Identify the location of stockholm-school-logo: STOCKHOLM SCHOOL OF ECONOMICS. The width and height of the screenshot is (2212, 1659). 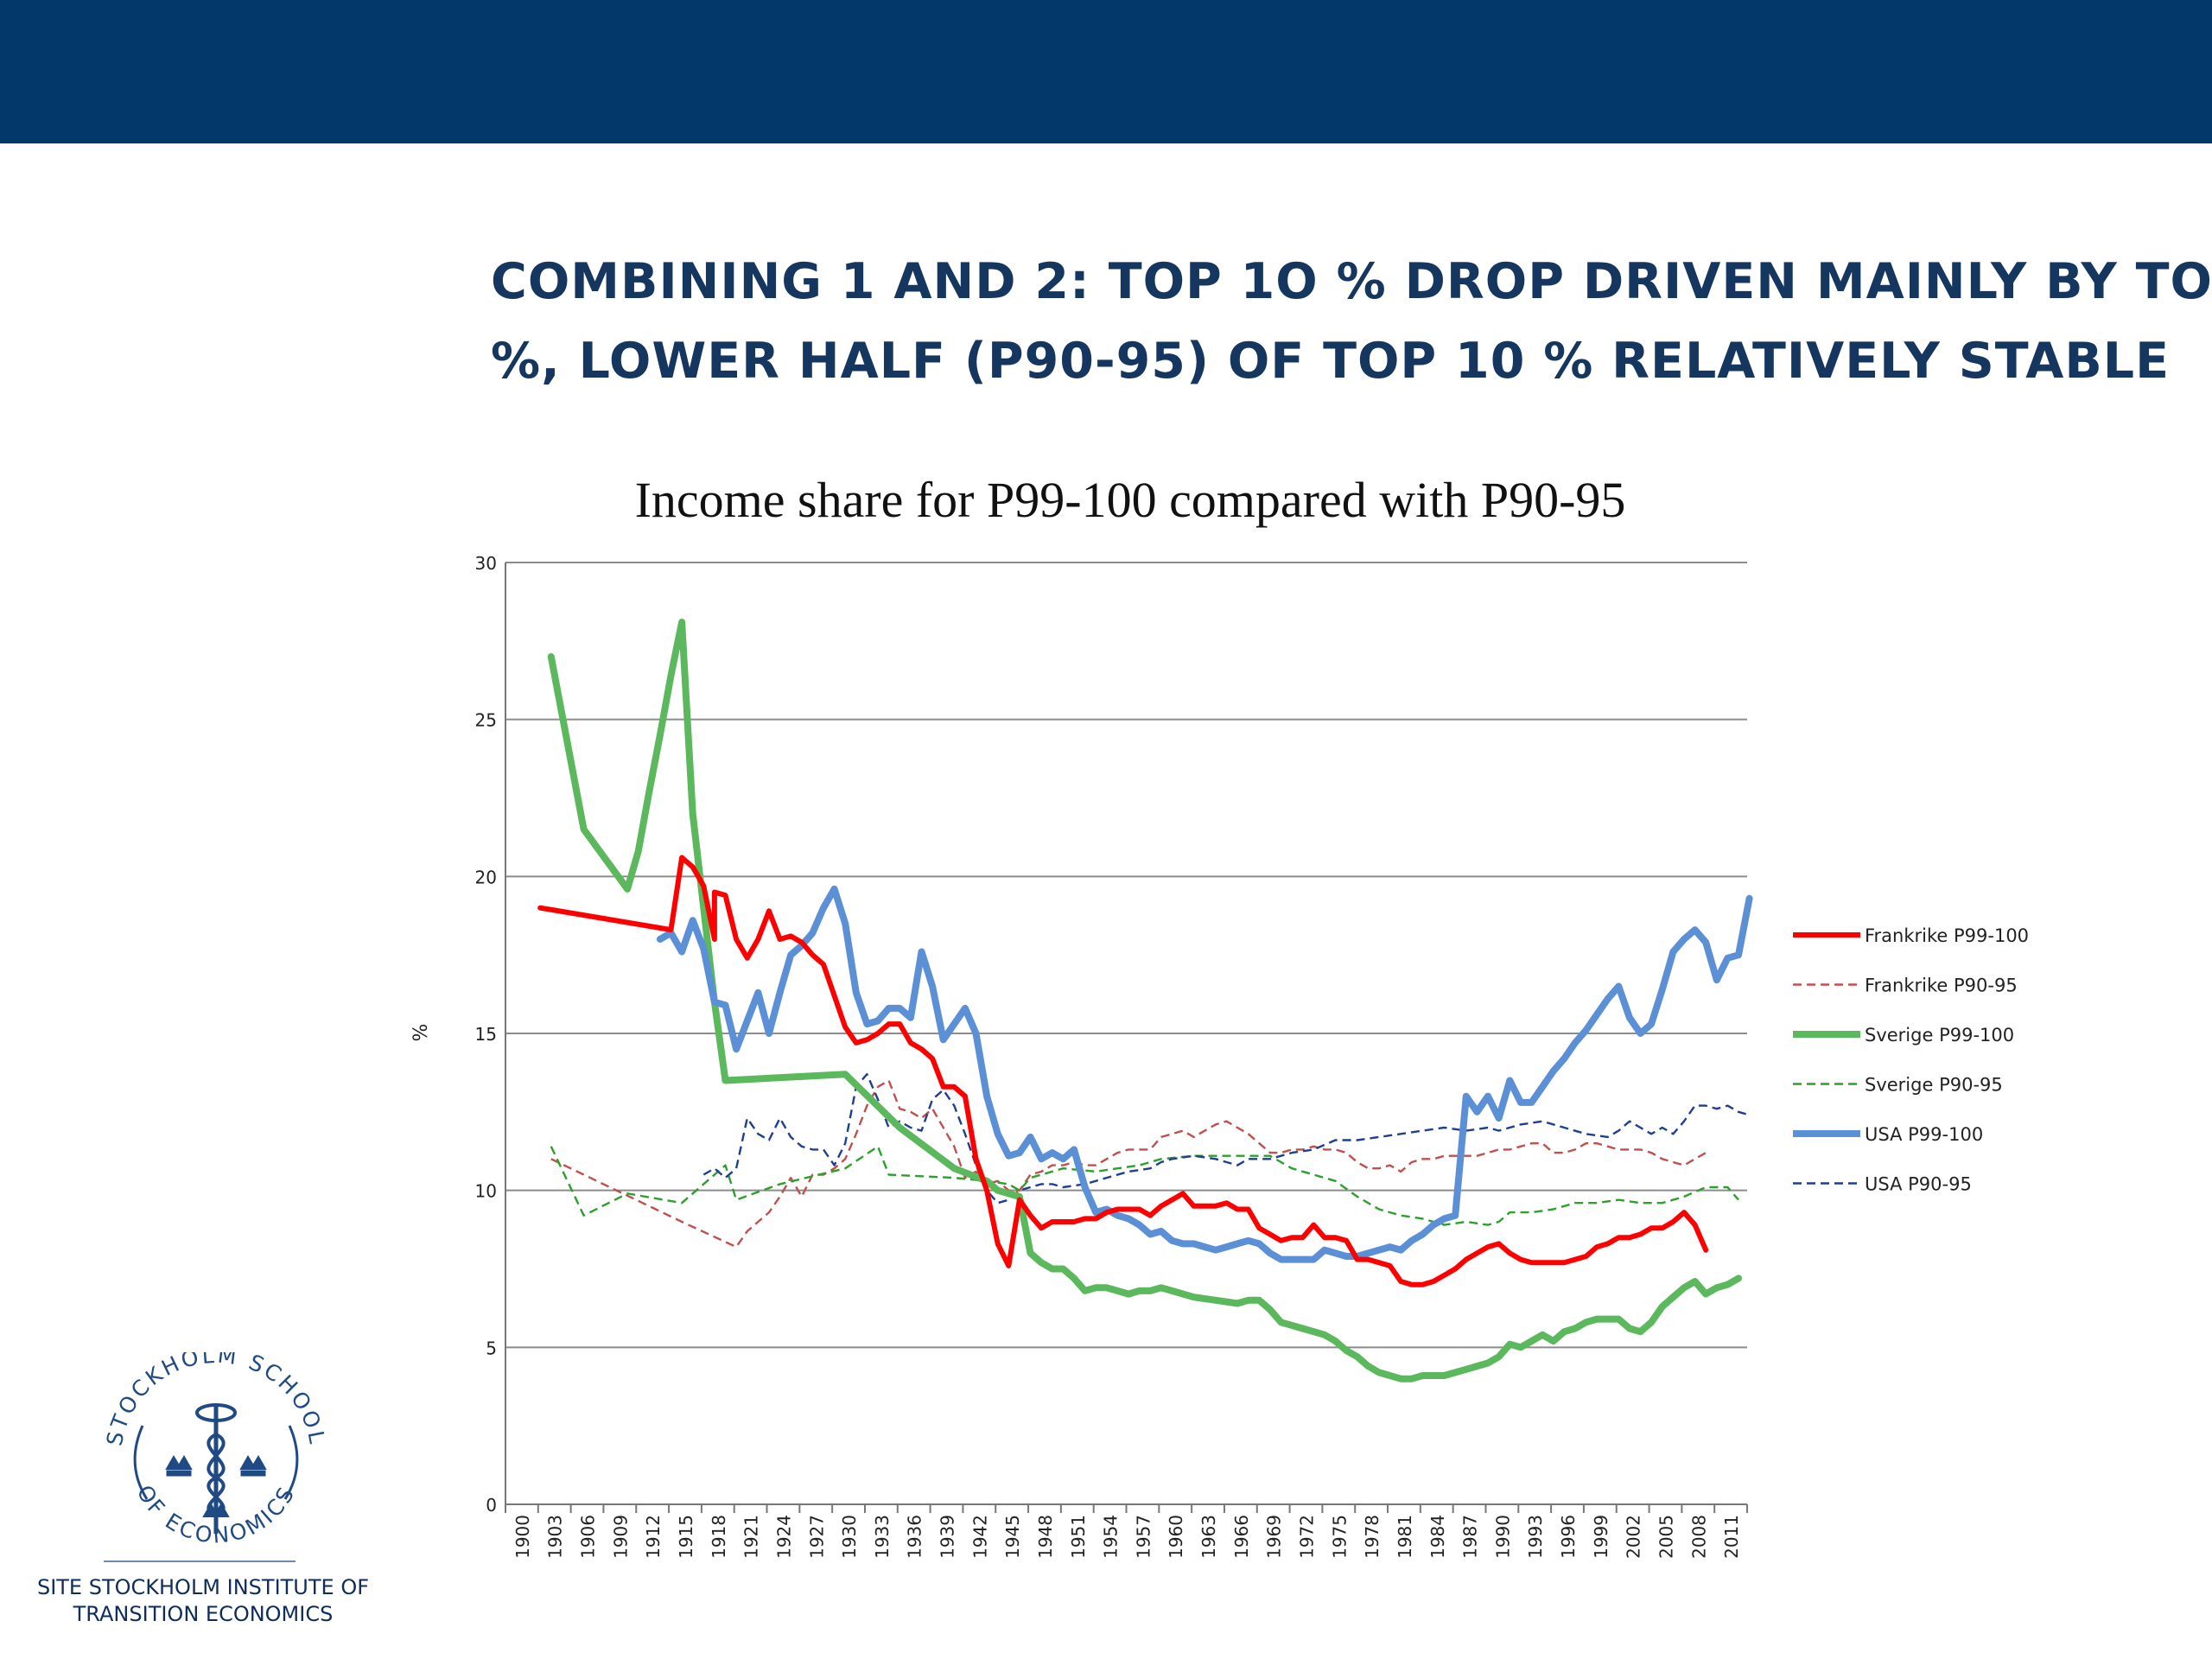
(216, 1455).